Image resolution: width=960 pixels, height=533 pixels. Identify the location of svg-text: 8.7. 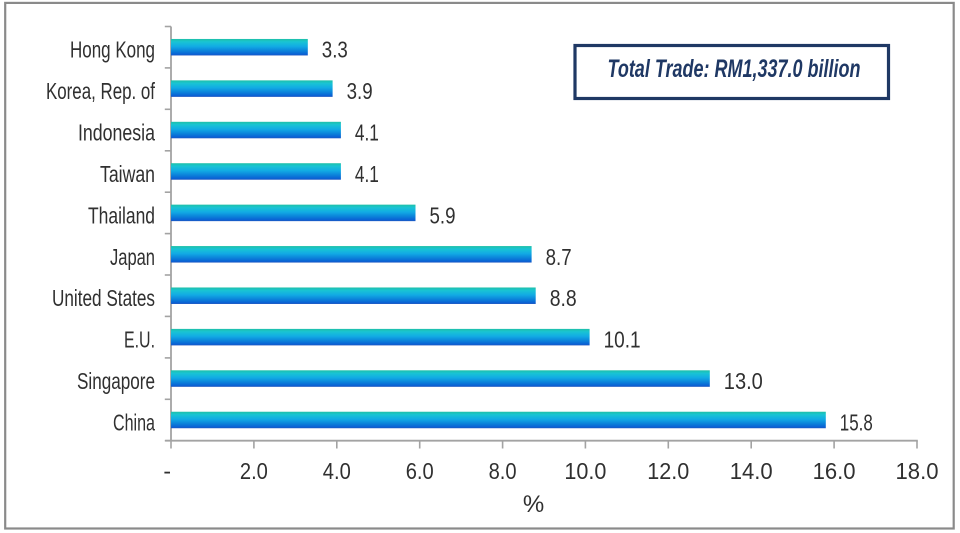
(559, 257).